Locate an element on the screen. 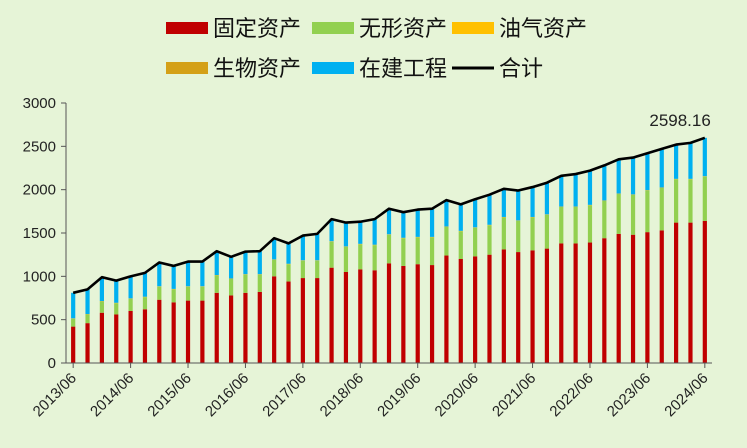  legend-item: 固定资产 is located at coordinates (233, 29).